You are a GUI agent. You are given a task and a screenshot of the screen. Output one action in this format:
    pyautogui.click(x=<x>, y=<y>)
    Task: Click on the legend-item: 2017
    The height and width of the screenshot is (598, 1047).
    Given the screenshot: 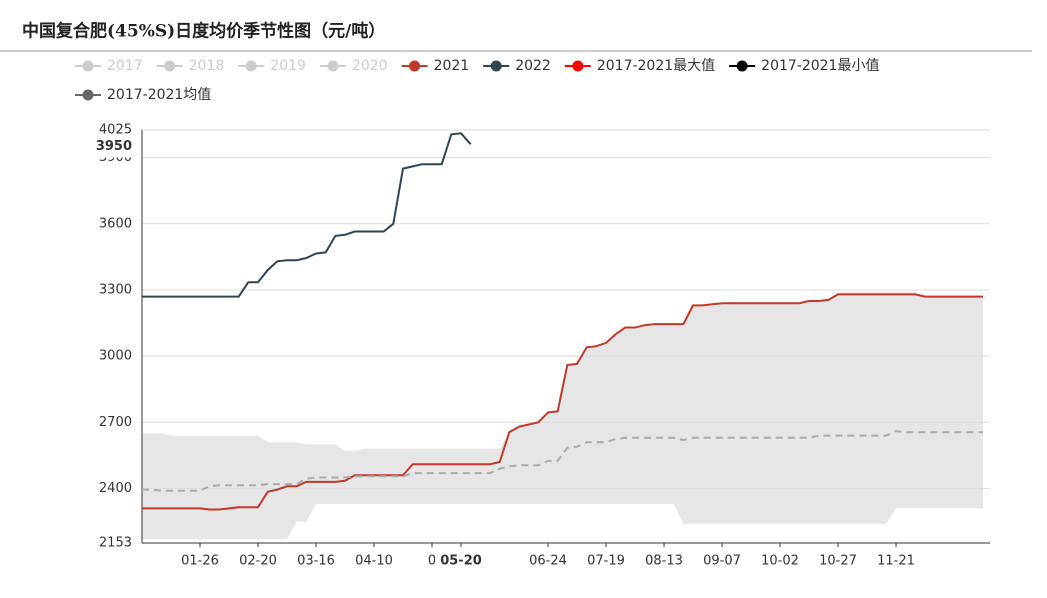 What is the action you would take?
    pyautogui.click(x=109, y=66)
    